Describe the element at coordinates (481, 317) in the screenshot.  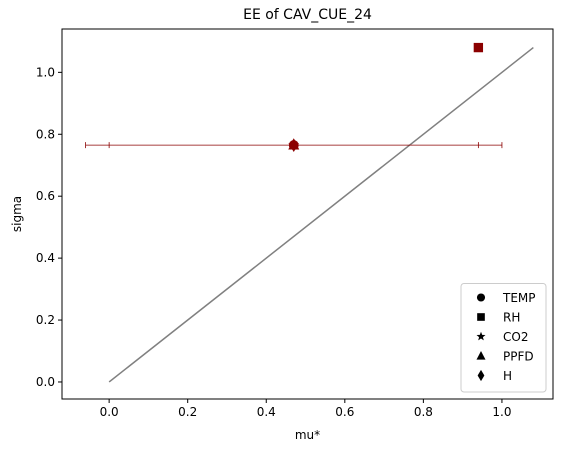
I see `legend-marker-rh` at that location.